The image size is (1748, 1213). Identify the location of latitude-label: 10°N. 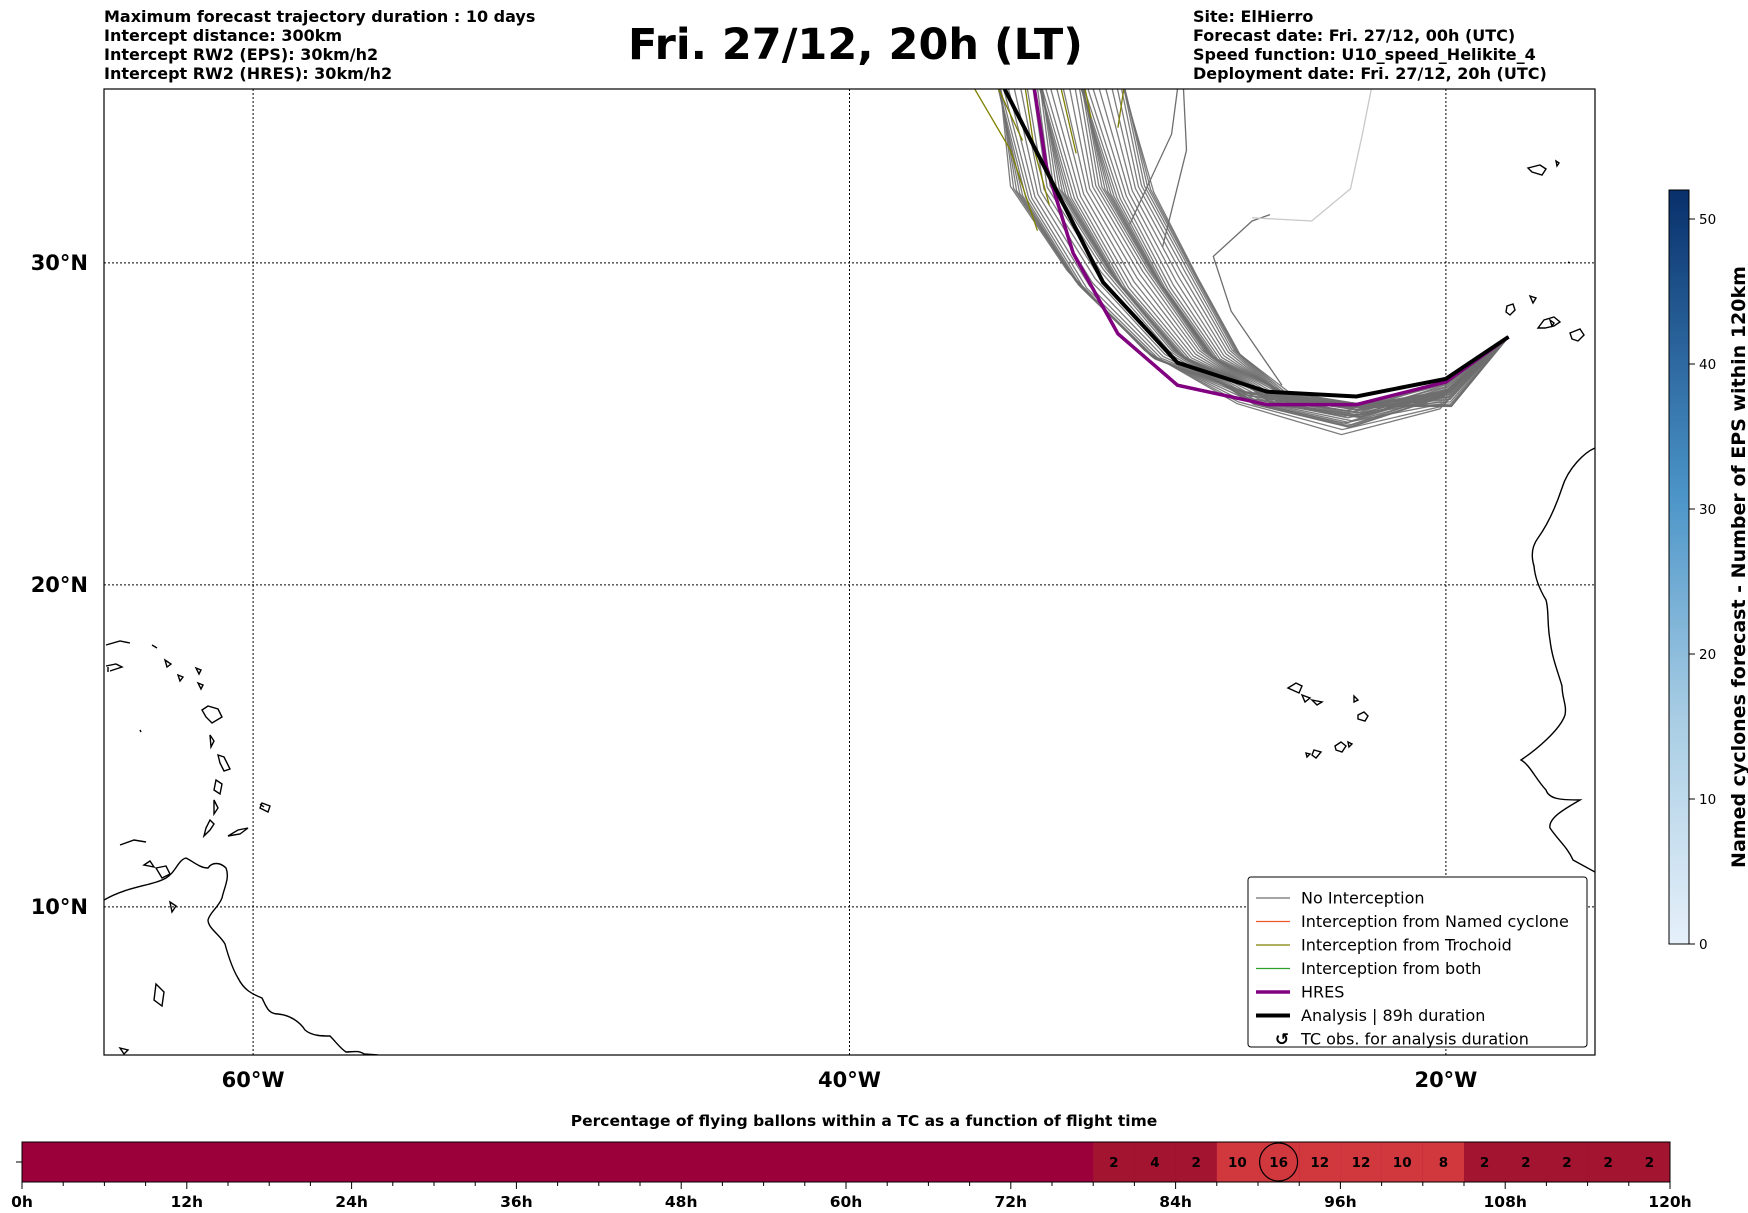
(59, 907).